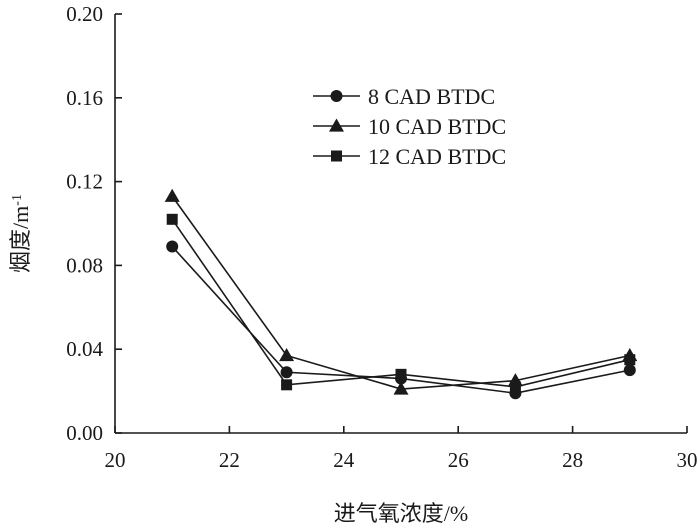  Describe the element at coordinates (687, 460) in the screenshot. I see `x-tick-label: 30` at that location.